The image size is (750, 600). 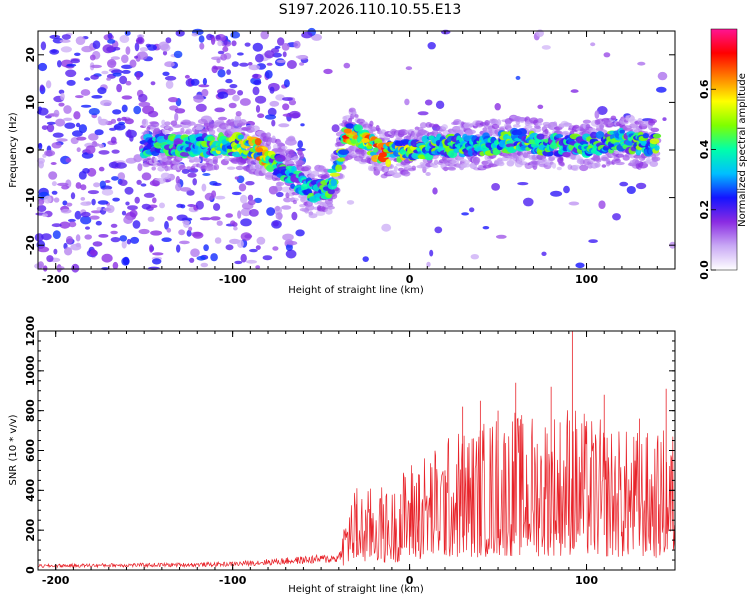 What do you see at coordinates (56, 580) in the screenshot?
I see `x-tick-label: -200` at bounding box center [56, 580].